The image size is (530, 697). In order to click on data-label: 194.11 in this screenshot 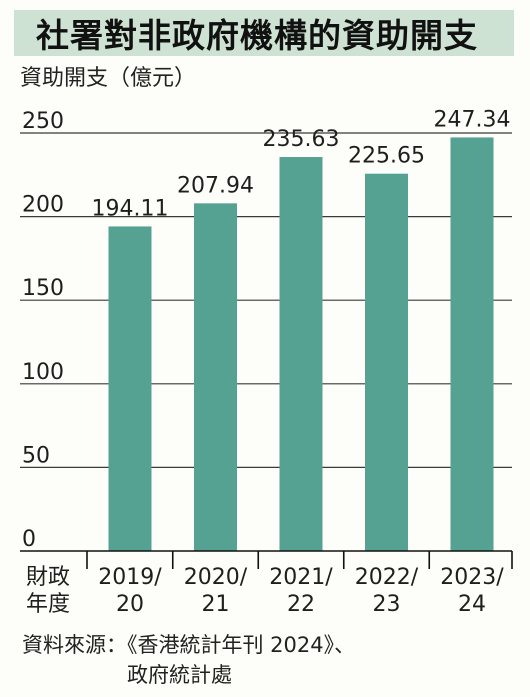, I will do `click(130, 208)`.